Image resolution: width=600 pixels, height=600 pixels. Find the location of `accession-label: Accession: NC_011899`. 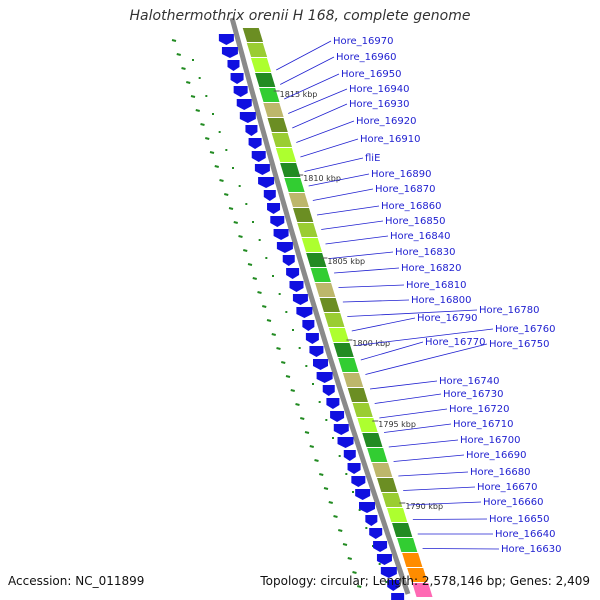

accession-label: Accession: NC_011899 is located at coordinates (76, 581).